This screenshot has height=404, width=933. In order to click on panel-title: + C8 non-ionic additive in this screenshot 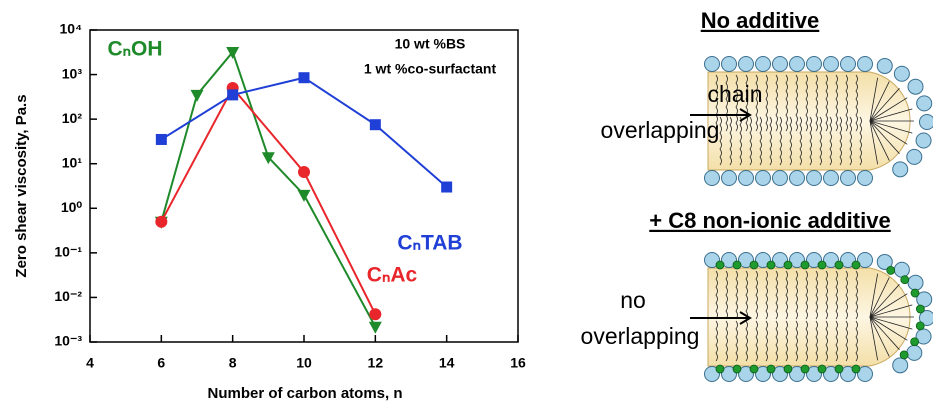, I will do `click(769, 220)`.